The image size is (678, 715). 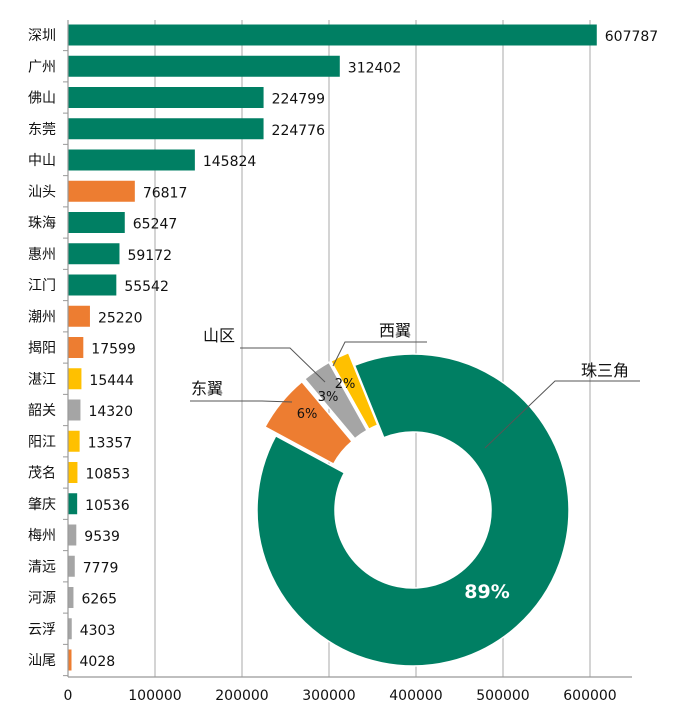 What do you see at coordinates (42, 161) in the screenshot?
I see `y-category-label: 中山` at bounding box center [42, 161].